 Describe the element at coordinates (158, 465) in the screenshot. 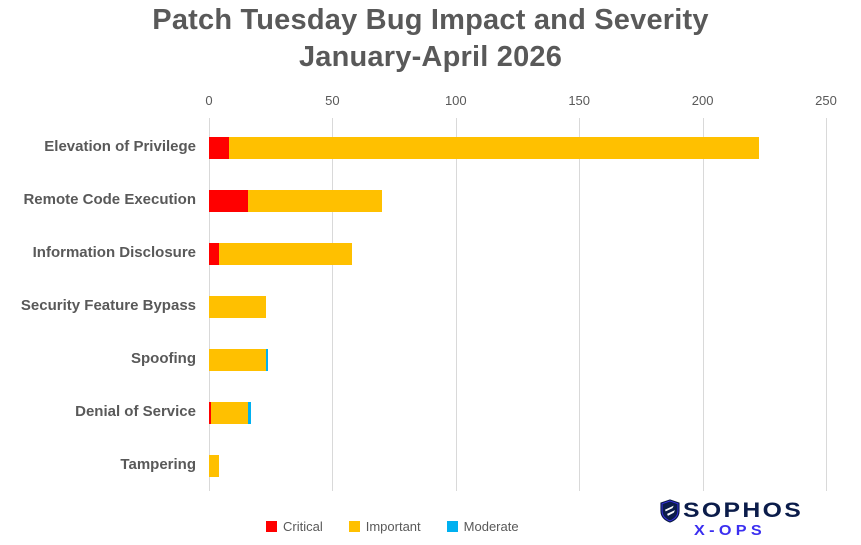

I see `category-label: Tampering` at that location.